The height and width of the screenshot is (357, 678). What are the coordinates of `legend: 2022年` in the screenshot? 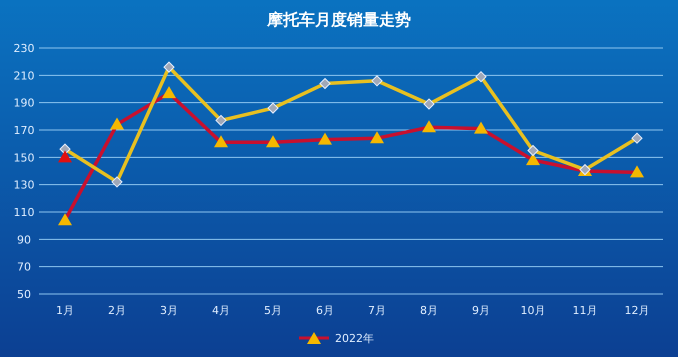 It's located at (336, 338).